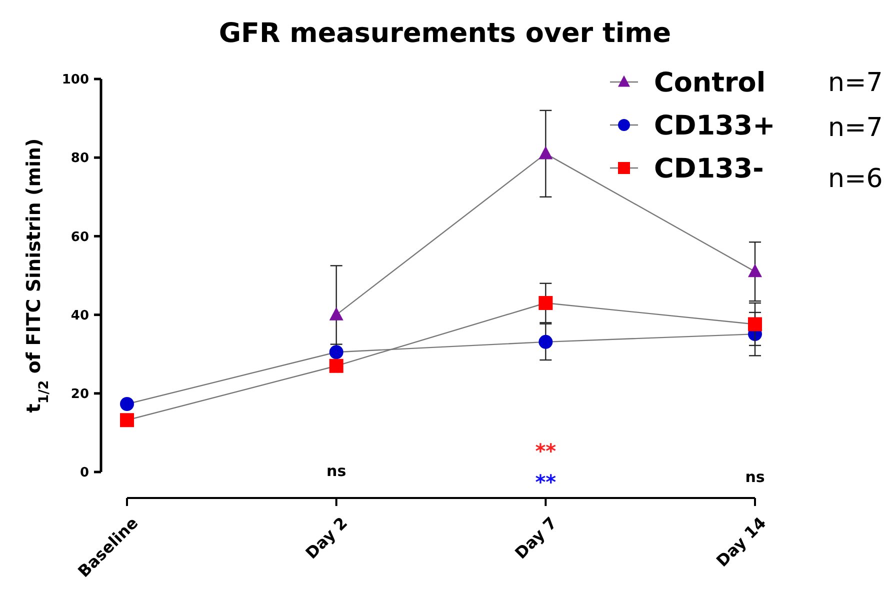 This screenshot has width=891, height=607. Describe the element at coordinates (79, 316) in the screenshot. I see `y-tick-label: 40` at that location.